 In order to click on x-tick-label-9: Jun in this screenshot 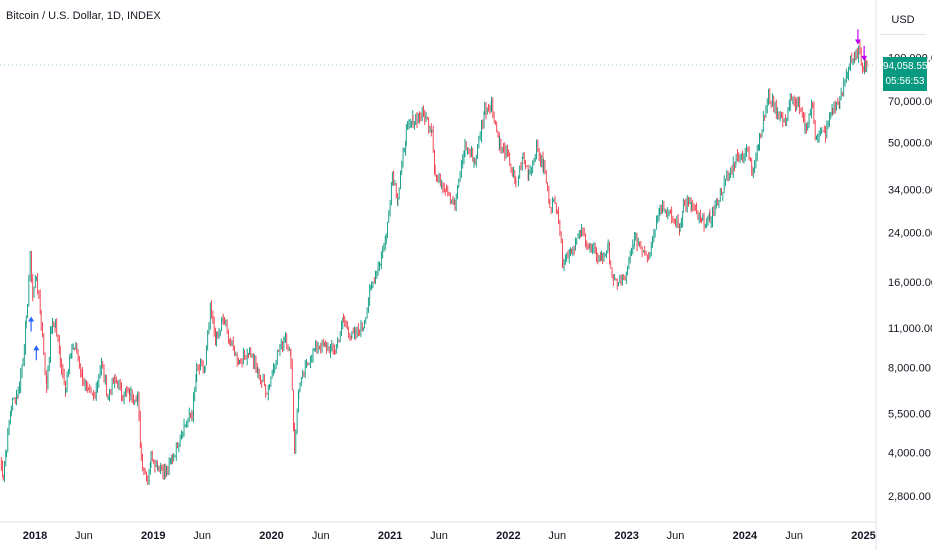, I will do `click(557, 536)`.